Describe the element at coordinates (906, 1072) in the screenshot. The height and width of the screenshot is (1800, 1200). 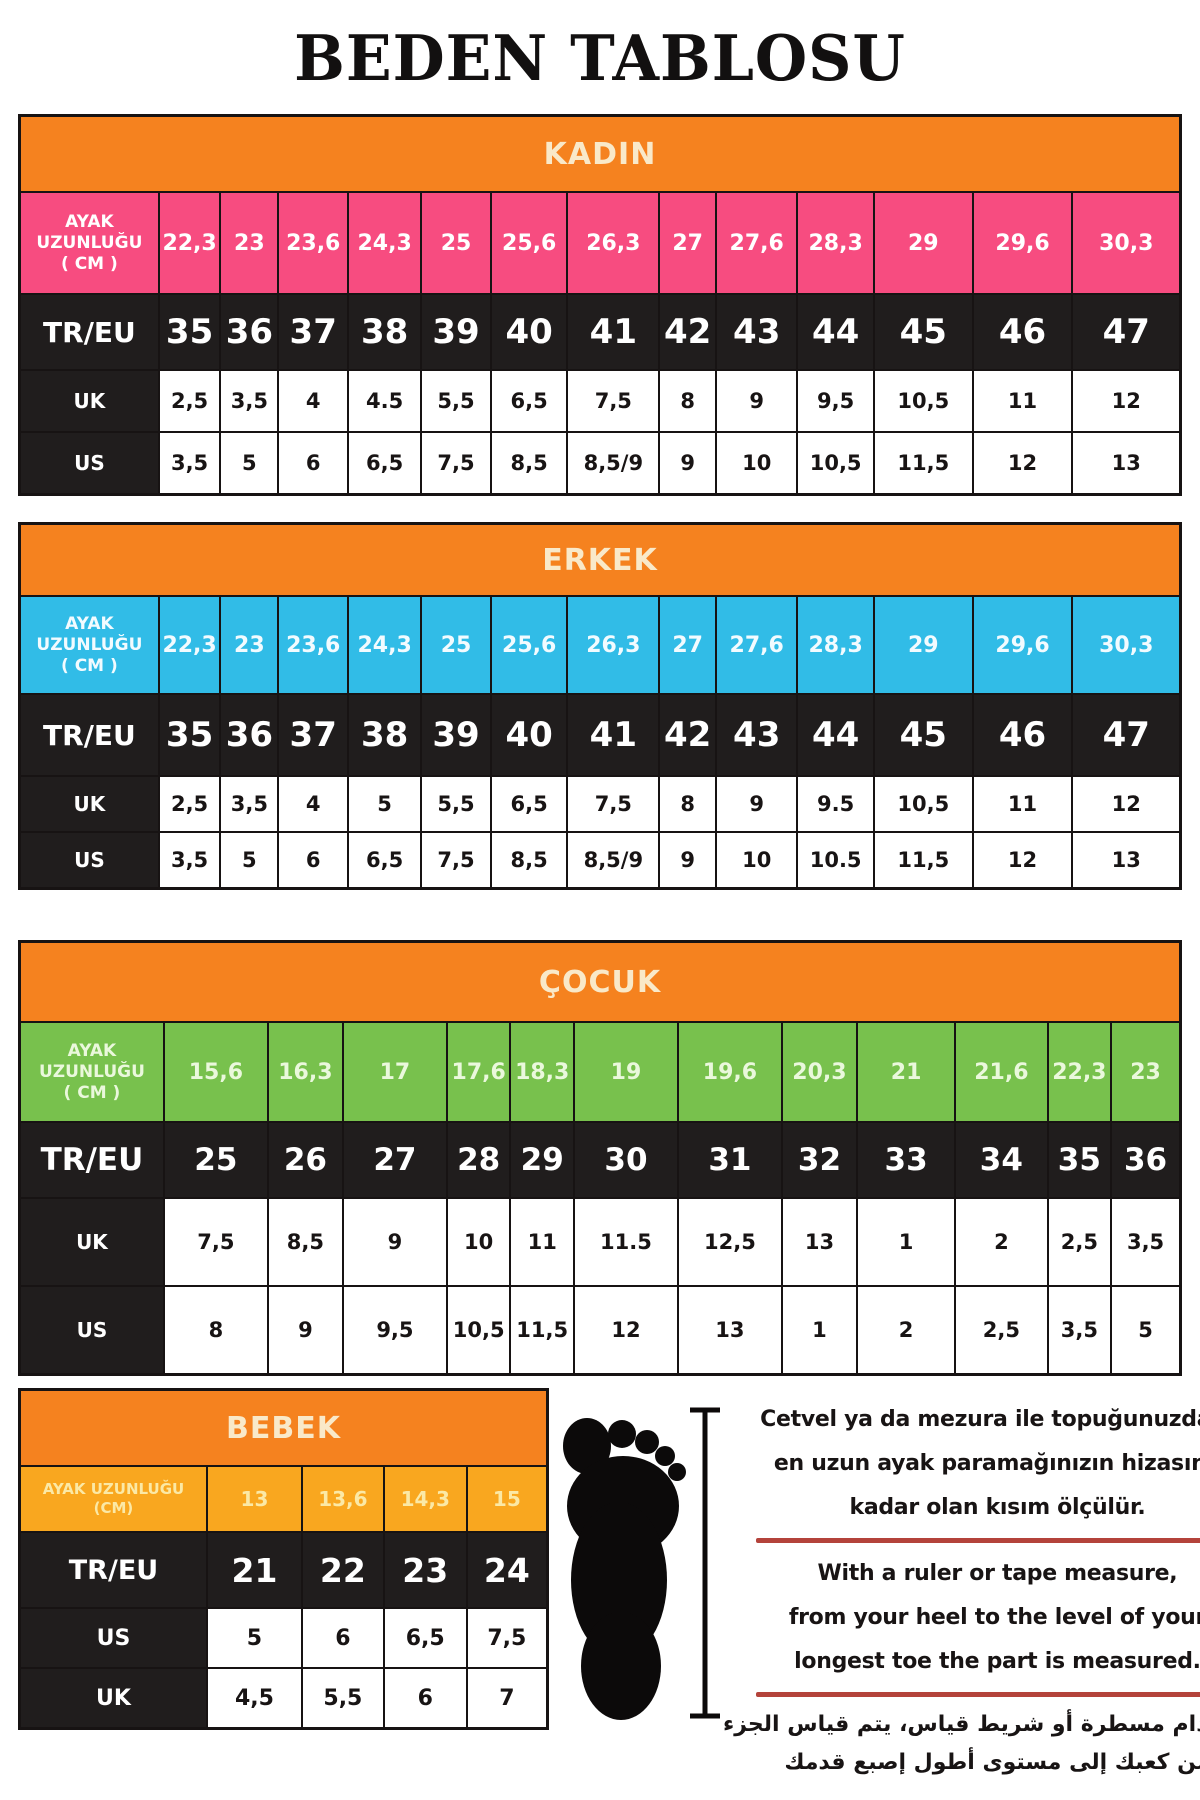
I see `foot-length-value: 21` at that location.